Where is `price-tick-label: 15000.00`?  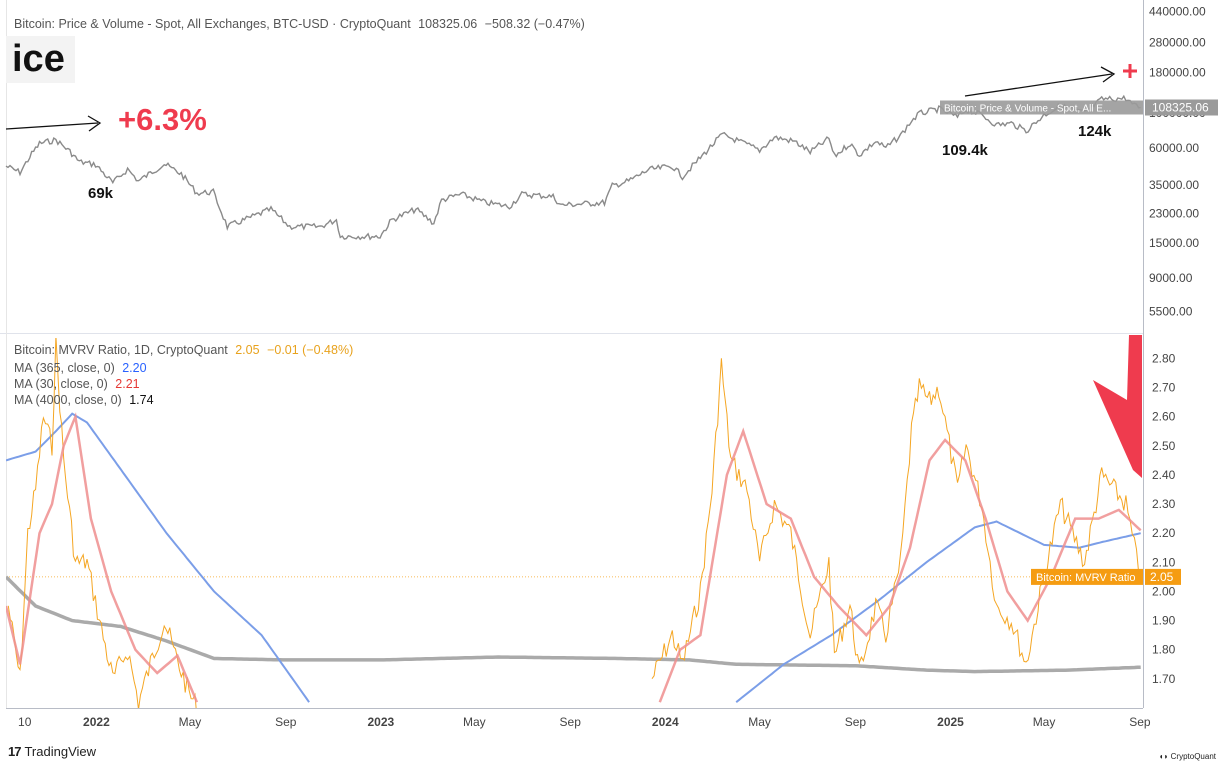 price-tick-label: 15000.00 is located at coordinates (1174, 243).